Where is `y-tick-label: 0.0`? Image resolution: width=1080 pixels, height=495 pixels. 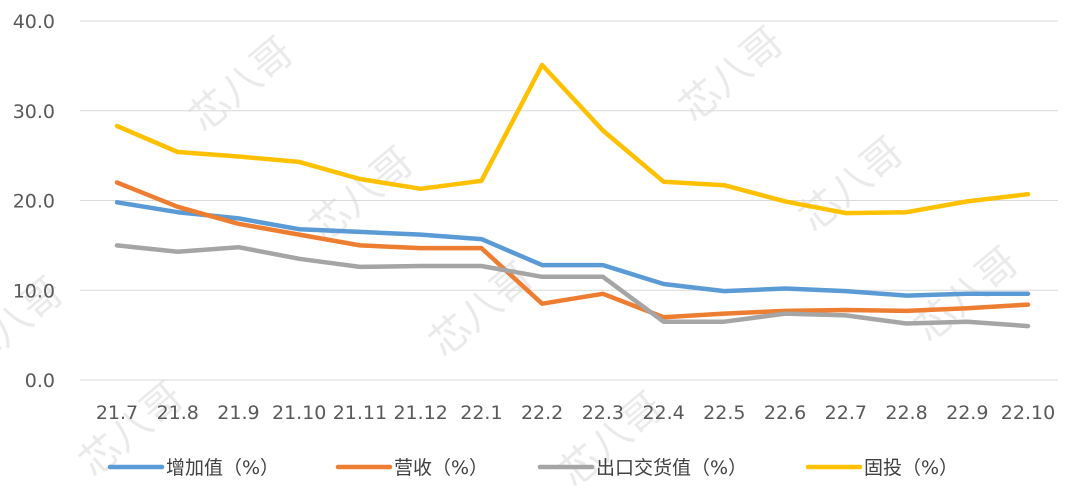
y-tick-label: 0.0 is located at coordinates (40, 381).